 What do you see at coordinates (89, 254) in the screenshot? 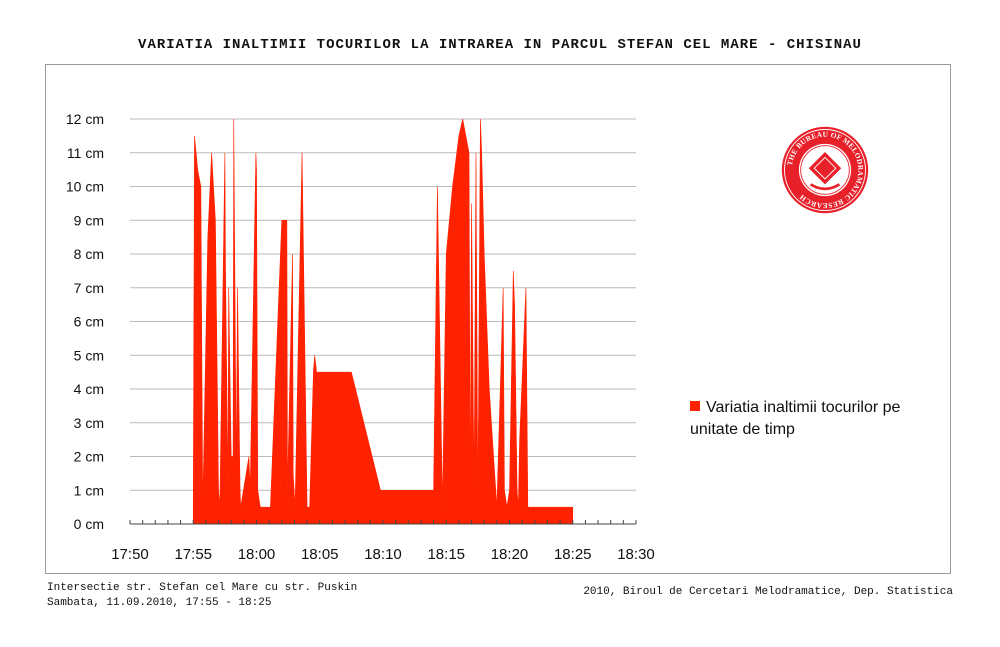
I see `y-tick-label: 8 cm` at bounding box center [89, 254].